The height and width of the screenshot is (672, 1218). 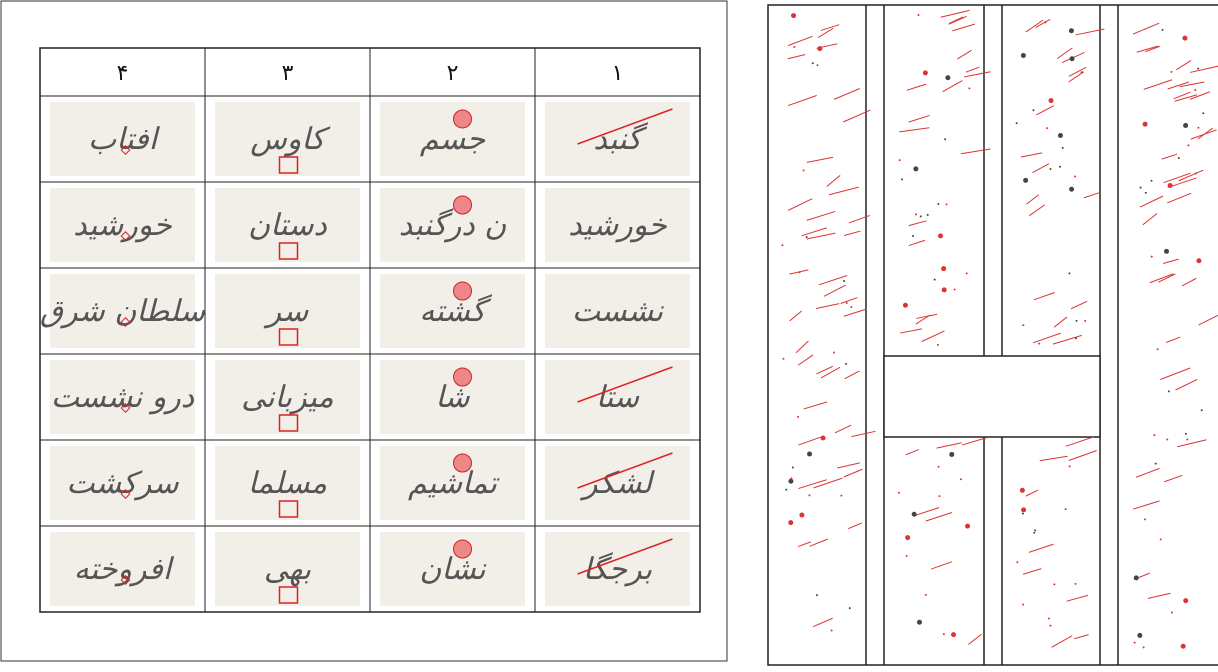 What do you see at coordinates (287, 483) in the screenshot?
I see `calligraphy-word: مسلما` at bounding box center [287, 483].